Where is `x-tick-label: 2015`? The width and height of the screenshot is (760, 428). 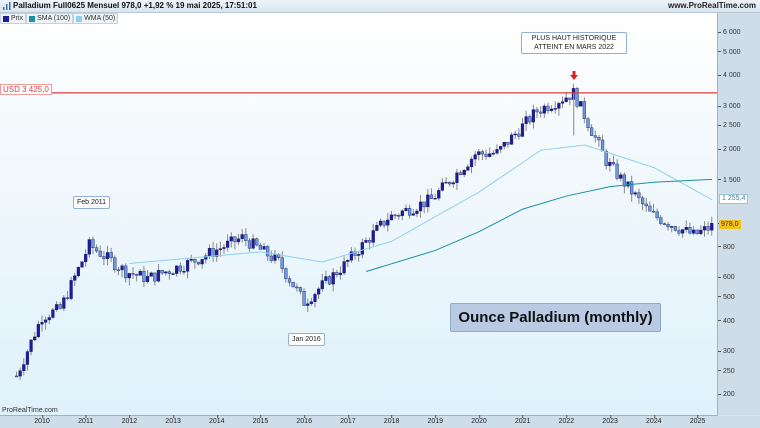
x-tick-label: 2015 is located at coordinates (260, 420).